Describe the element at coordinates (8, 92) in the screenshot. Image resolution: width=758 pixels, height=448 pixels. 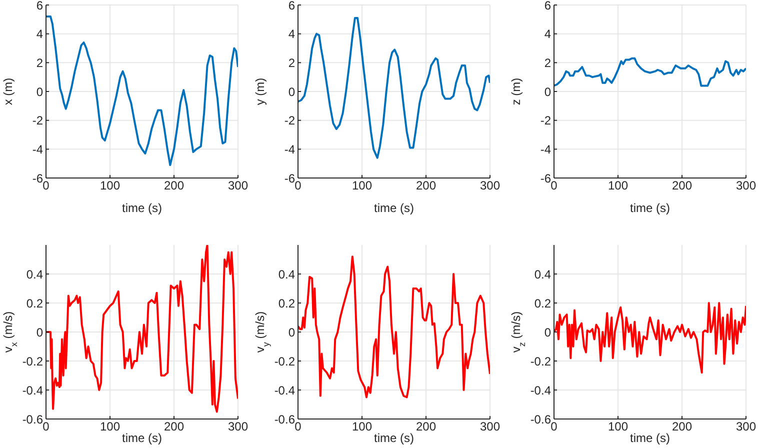
I see `y-axis-title: x (m)` at that location.